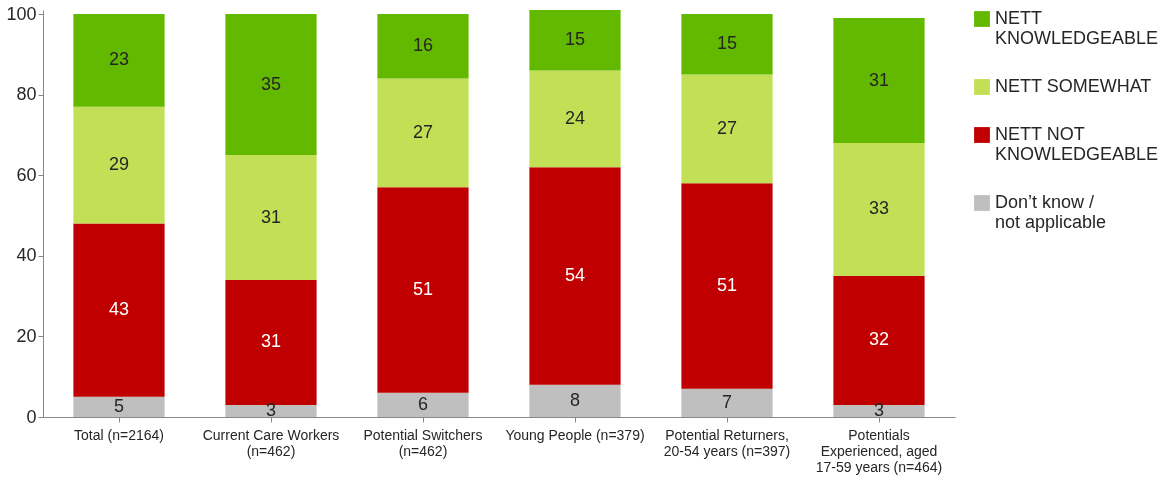  What do you see at coordinates (271, 442) in the screenshot?
I see `x-tick-label: Current Care Workers (n=462)` at bounding box center [271, 442].